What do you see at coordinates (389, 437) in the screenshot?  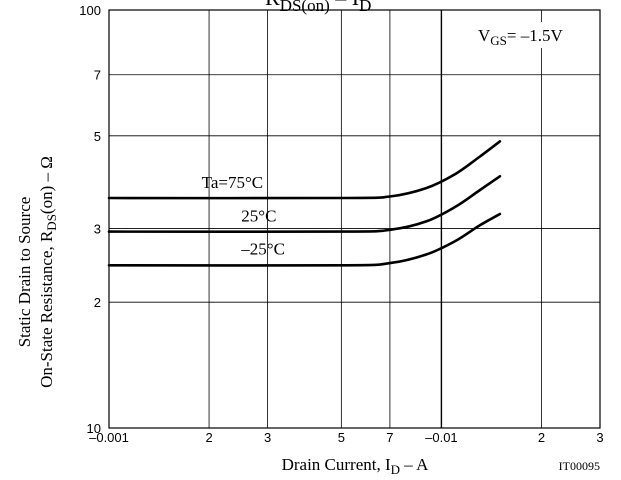 I see `x-tick-label-4: 7` at bounding box center [389, 437].